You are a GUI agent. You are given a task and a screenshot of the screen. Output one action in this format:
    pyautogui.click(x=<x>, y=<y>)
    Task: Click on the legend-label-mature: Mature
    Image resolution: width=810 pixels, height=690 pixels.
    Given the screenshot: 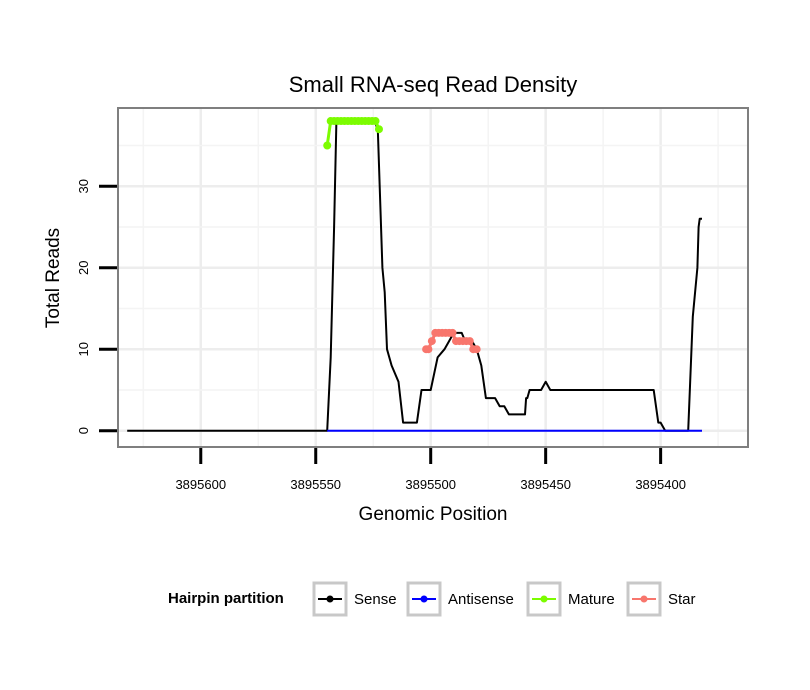 What is the action you would take?
    pyautogui.click(x=591, y=599)
    